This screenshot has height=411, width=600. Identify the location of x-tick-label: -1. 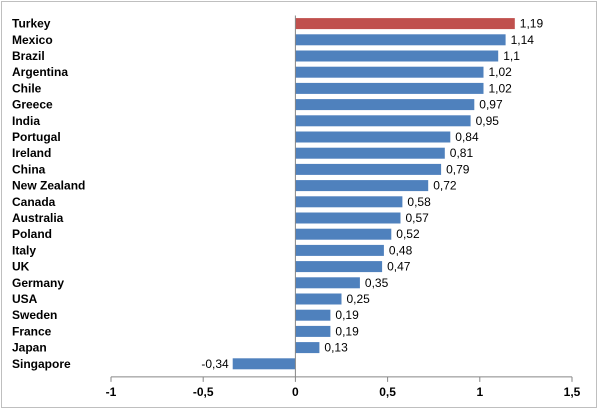
(111, 392).